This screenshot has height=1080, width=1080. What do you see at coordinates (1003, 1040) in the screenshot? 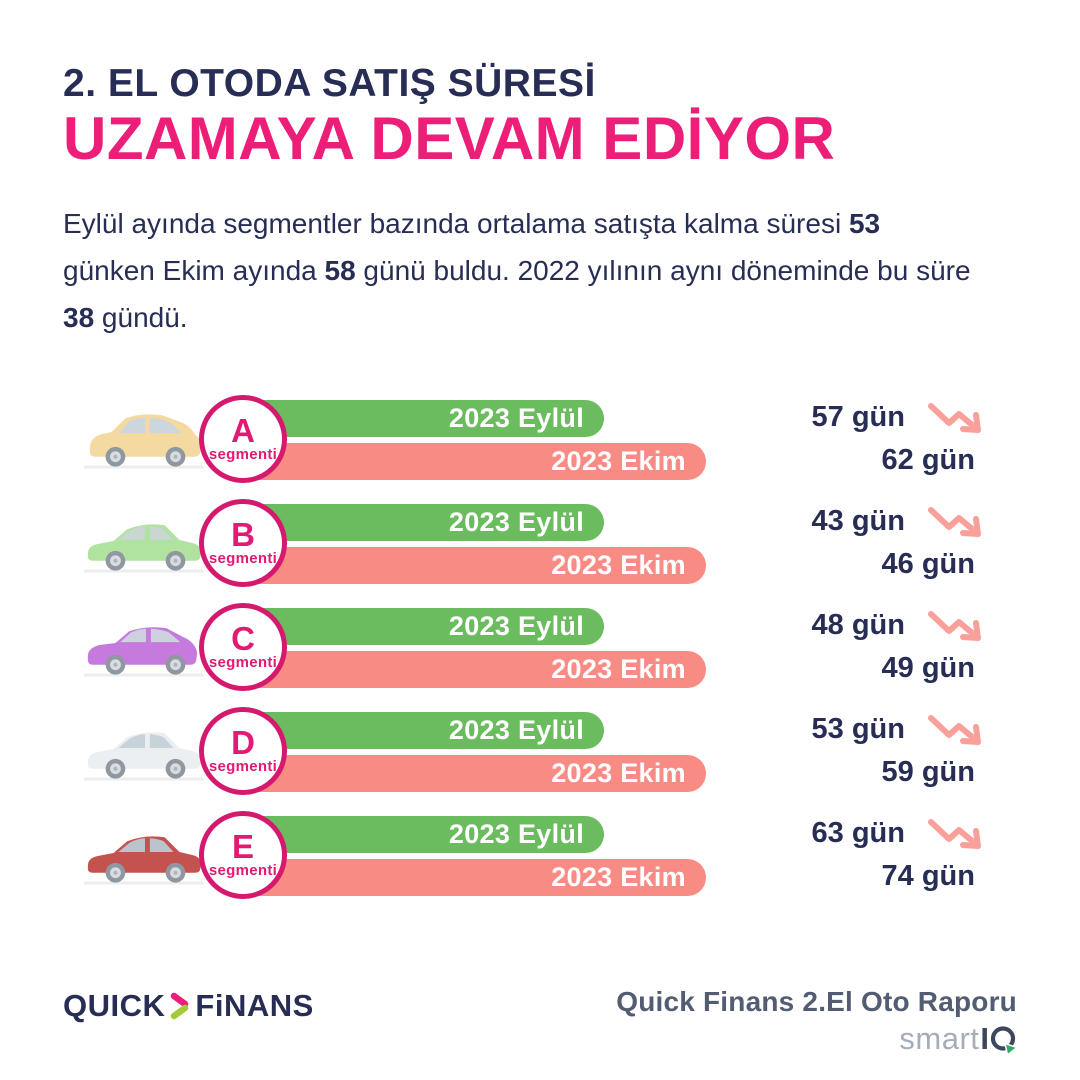
I see `smartiq-q-icon` at bounding box center [1003, 1040].